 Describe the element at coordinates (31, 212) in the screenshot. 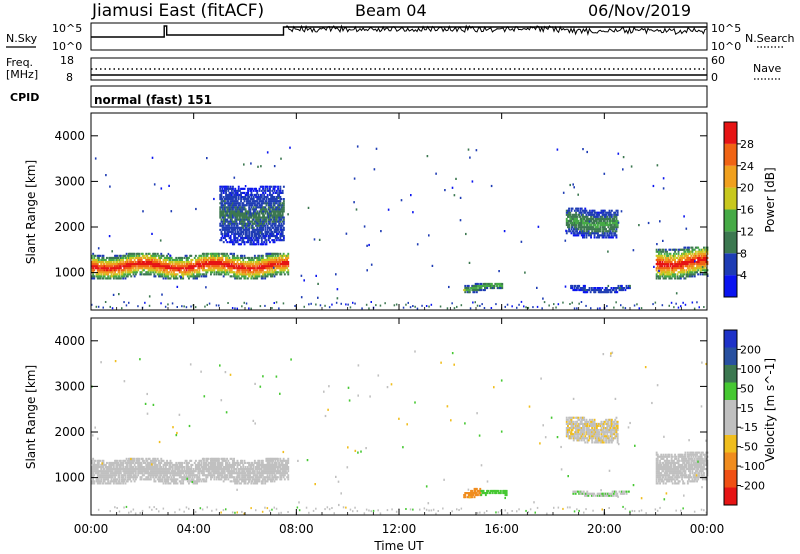

I see `power-ylabel: Slant Range [km]` at that location.